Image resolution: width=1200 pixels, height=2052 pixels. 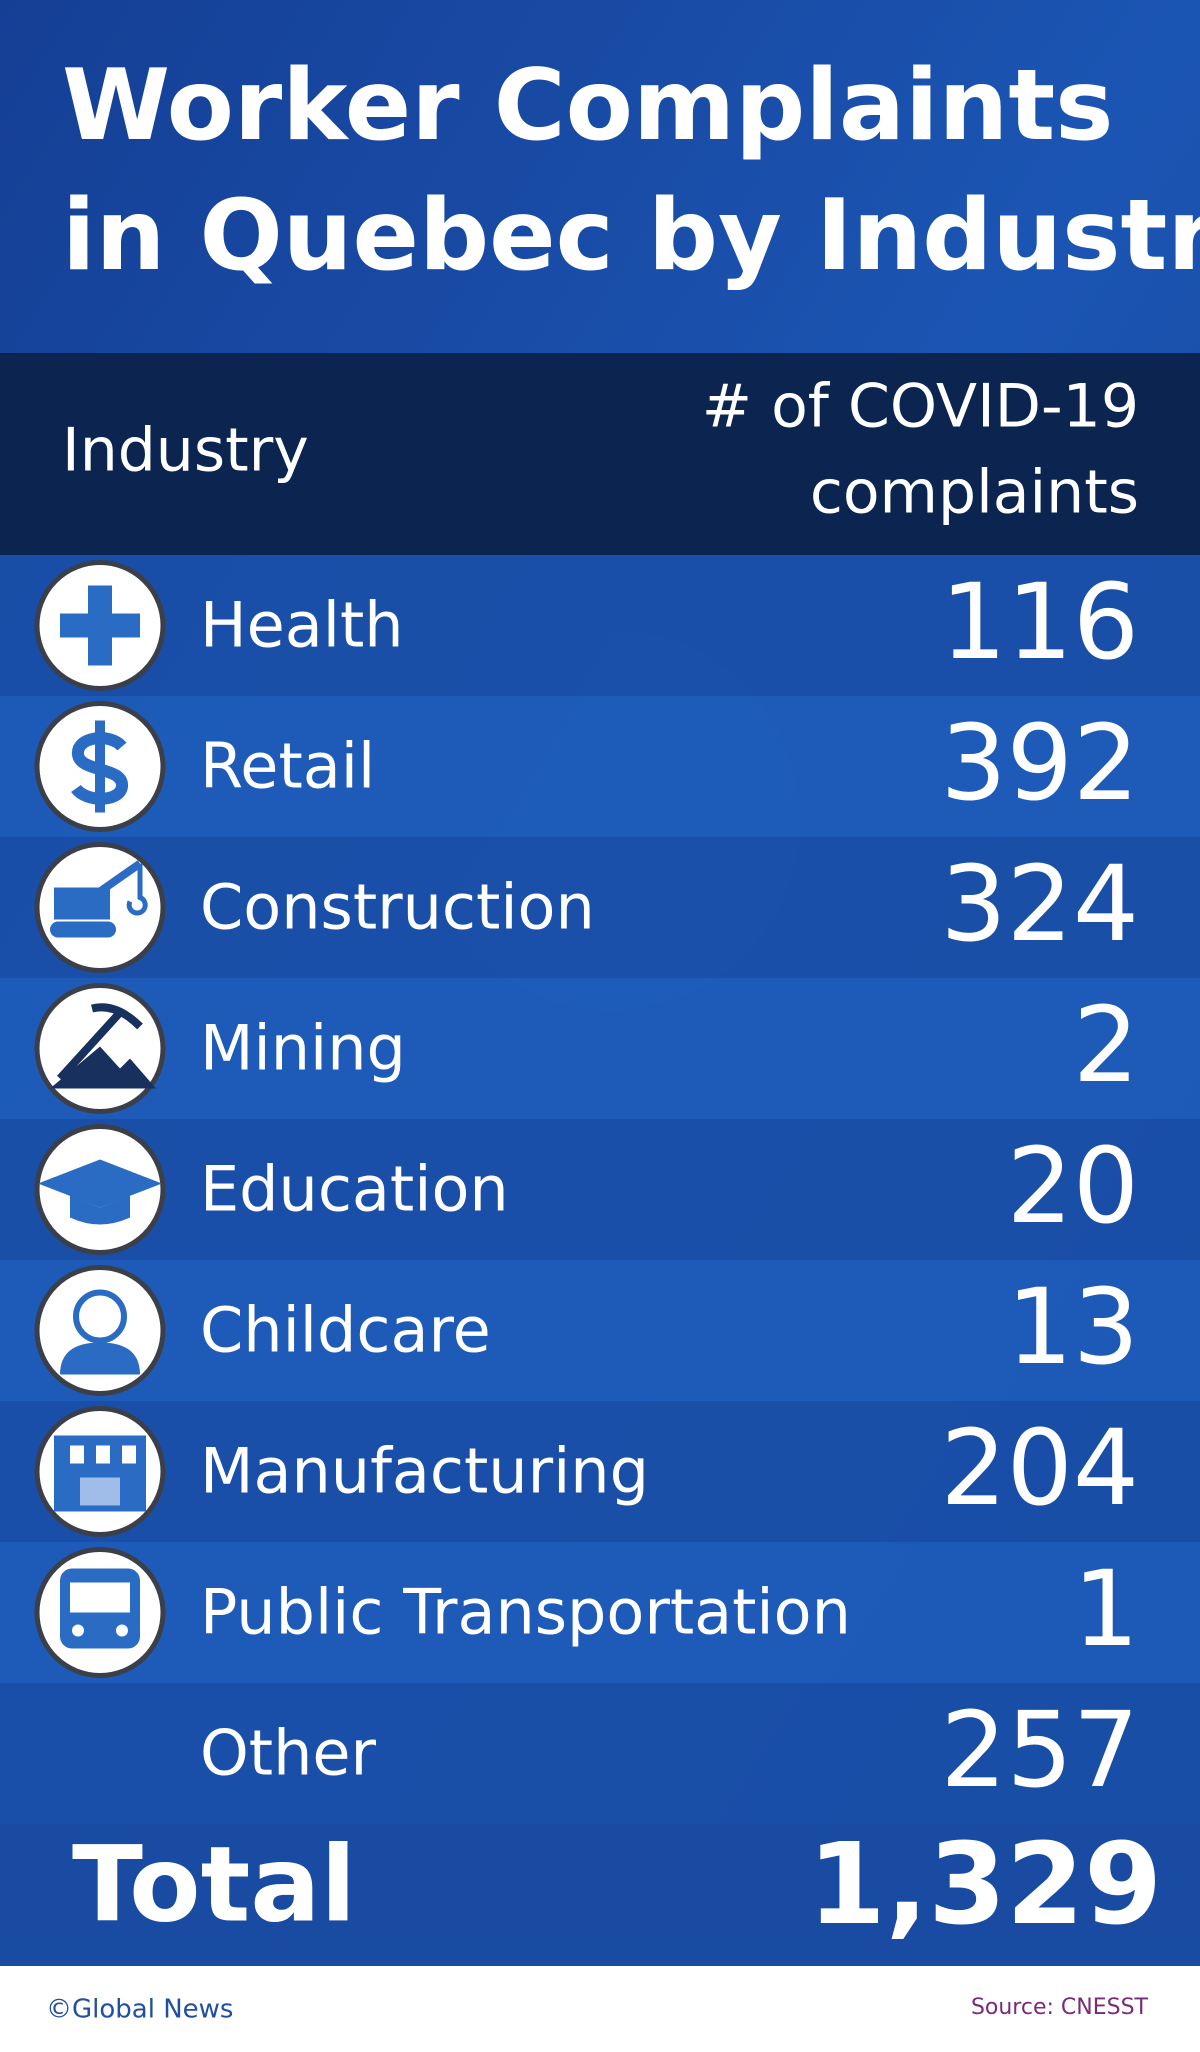 What do you see at coordinates (1073, 1186) in the screenshot?
I see `complaint-count: 20` at bounding box center [1073, 1186].